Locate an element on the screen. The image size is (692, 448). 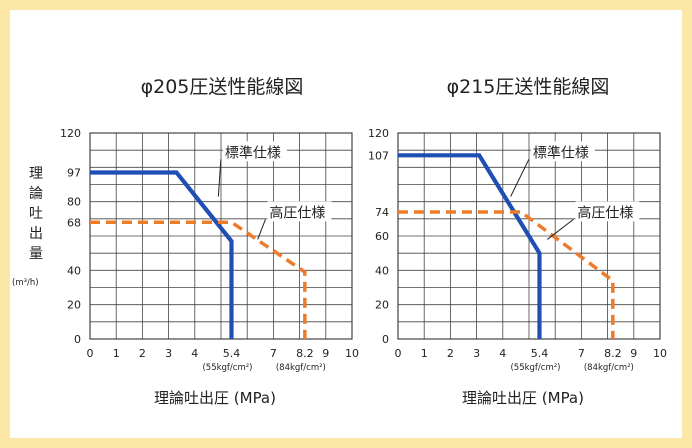
y-tick-label: 74 is located at coordinates (382, 212).